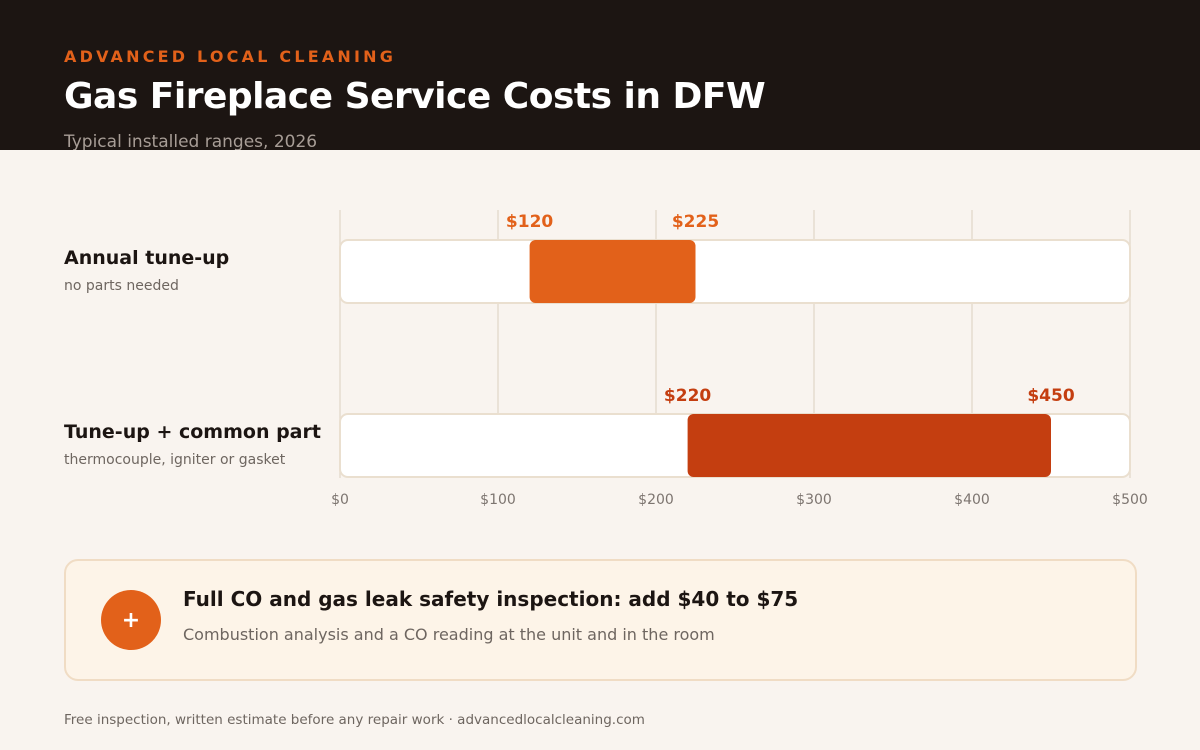 This screenshot has height=750, width=1200. What do you see at coordinates (1050, 396) in the screenshot?
I see `range-high-label-1: $450` at bounding box center [1050, 396].